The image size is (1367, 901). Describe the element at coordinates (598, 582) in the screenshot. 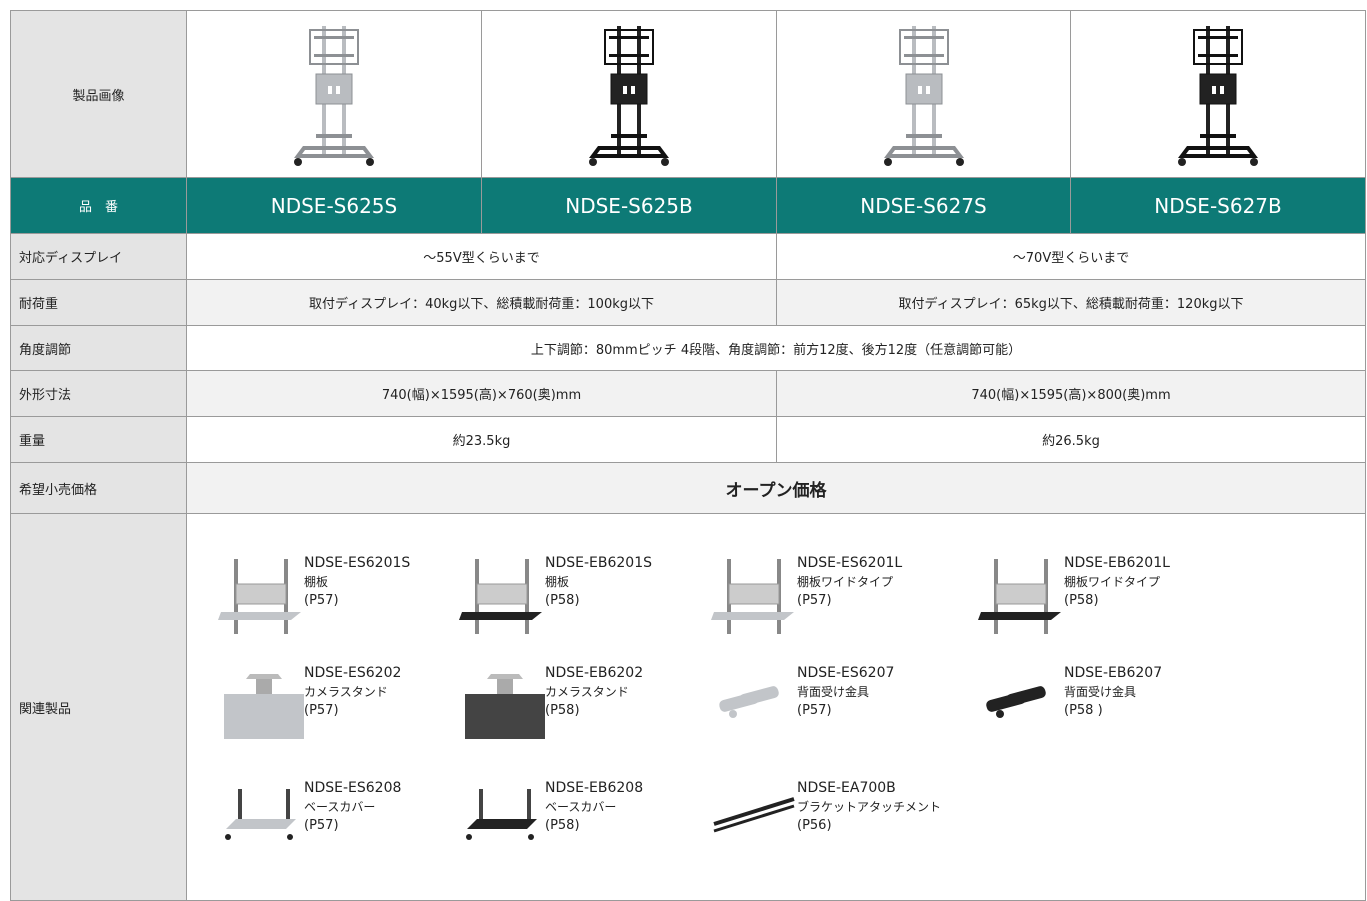

I see `item-text: NDSE-EB6201S 棚板 (P58)` at that location.